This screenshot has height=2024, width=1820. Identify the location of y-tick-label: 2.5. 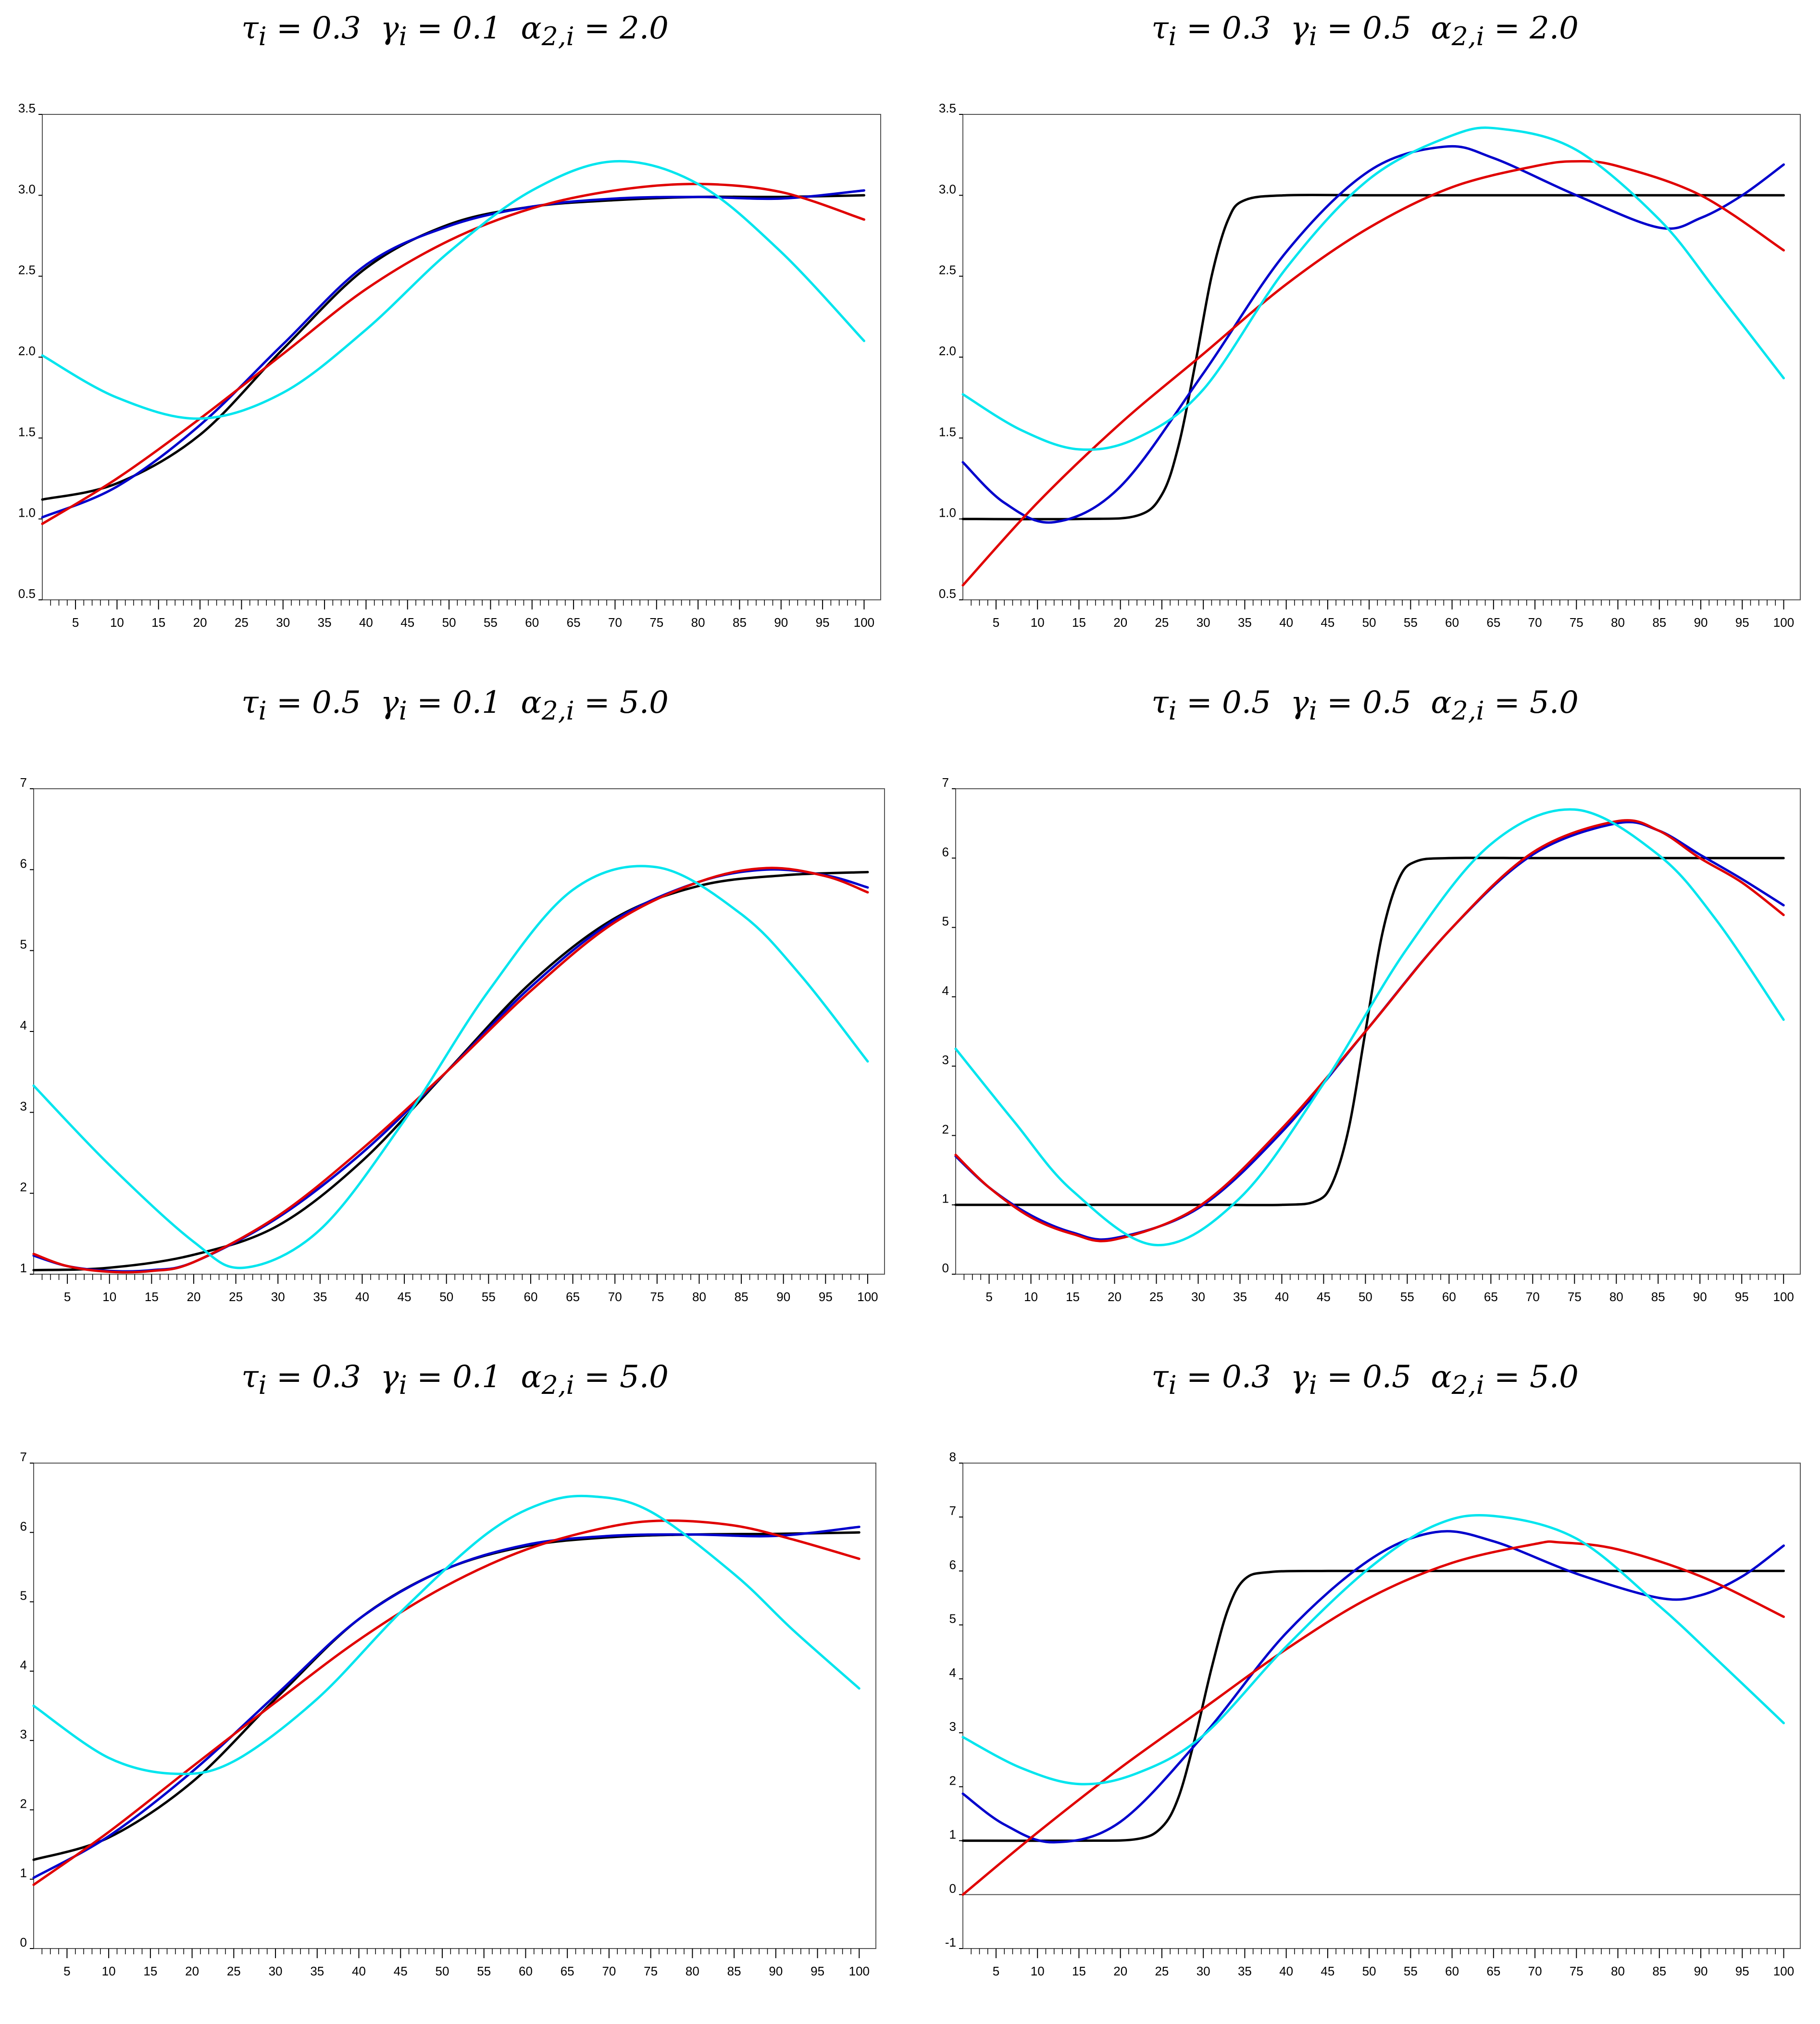
(27, 270).